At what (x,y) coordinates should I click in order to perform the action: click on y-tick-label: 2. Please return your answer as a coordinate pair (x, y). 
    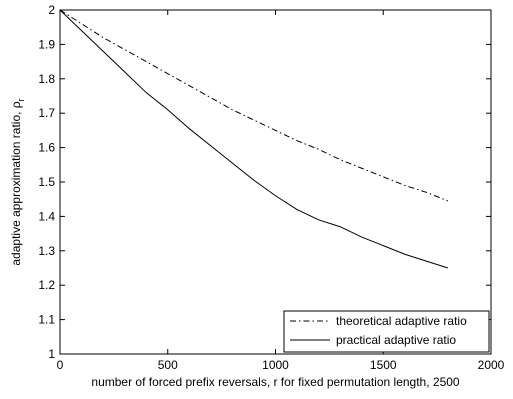
    Looking at the image, I should click on (51, 10).